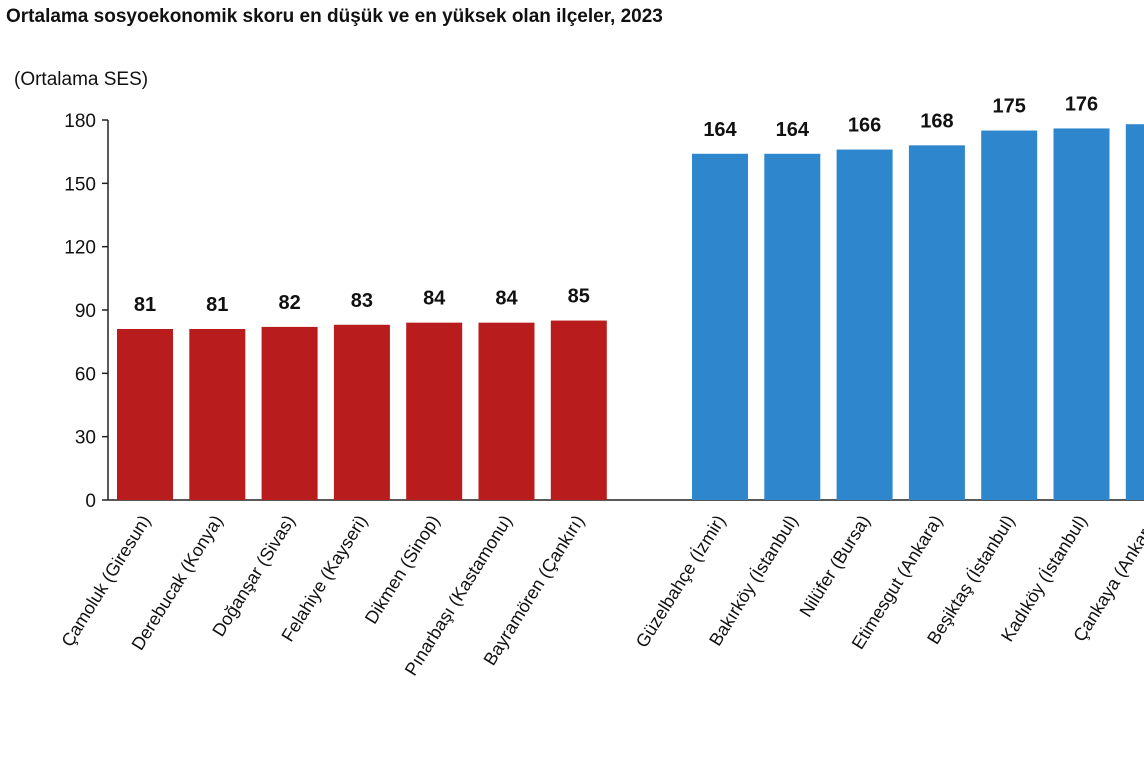 This screenshot has height=763, width=1144. What do you see at coordinates (80, 121) in the screenshot?
I see `y-tick-label: 180` at bounding box center [80, 121].